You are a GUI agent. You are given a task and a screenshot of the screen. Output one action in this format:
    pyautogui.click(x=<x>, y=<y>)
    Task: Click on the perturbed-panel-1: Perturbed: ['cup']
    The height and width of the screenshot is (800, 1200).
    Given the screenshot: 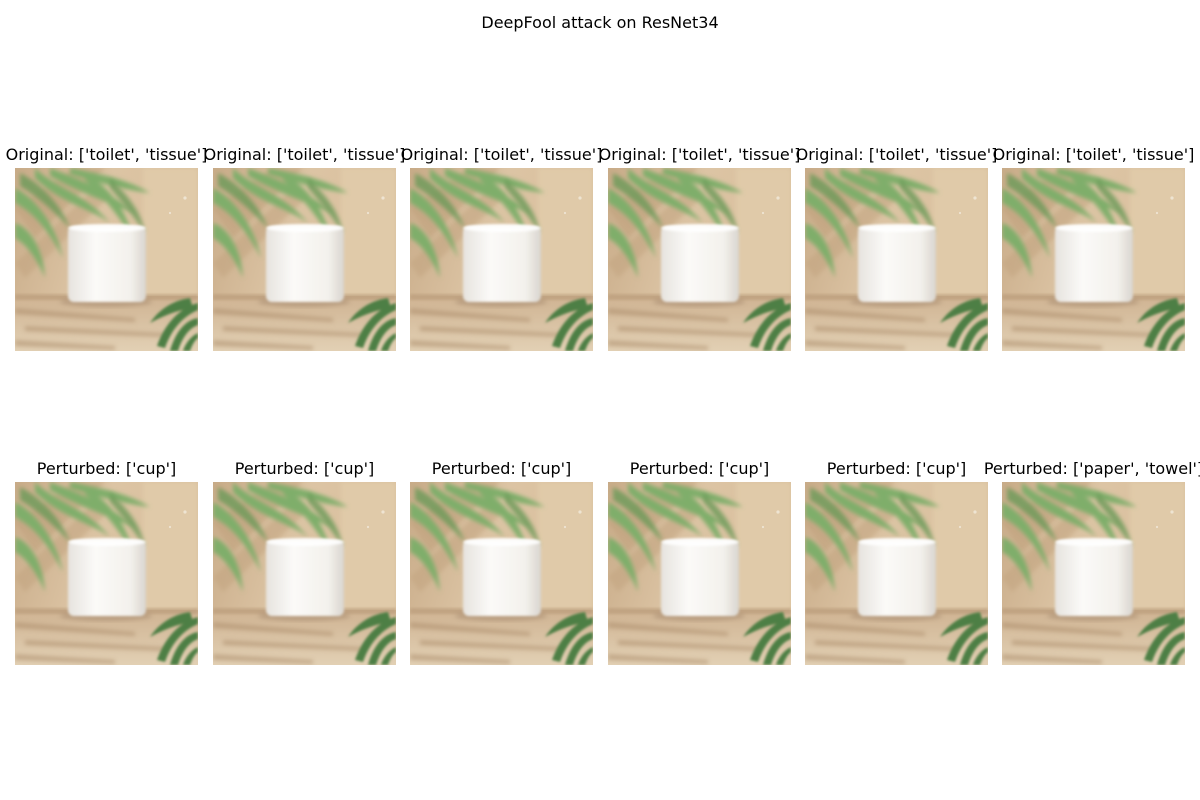 What is the action you would take?
    pyautogui.click(x=106, y=562)
    